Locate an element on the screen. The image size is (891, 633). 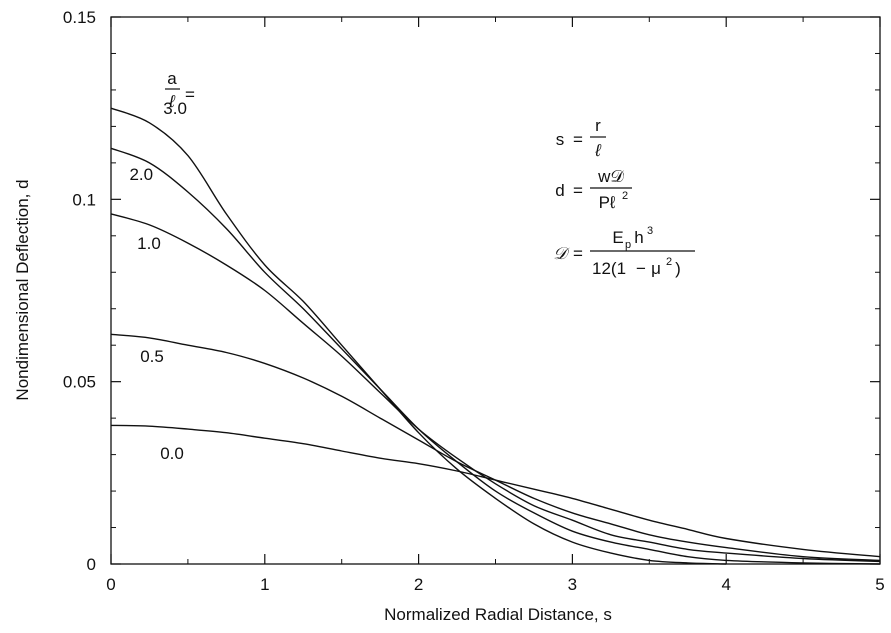
x-axis-label: Normalized Radial Distance, s is located at coordinates (498, 614).